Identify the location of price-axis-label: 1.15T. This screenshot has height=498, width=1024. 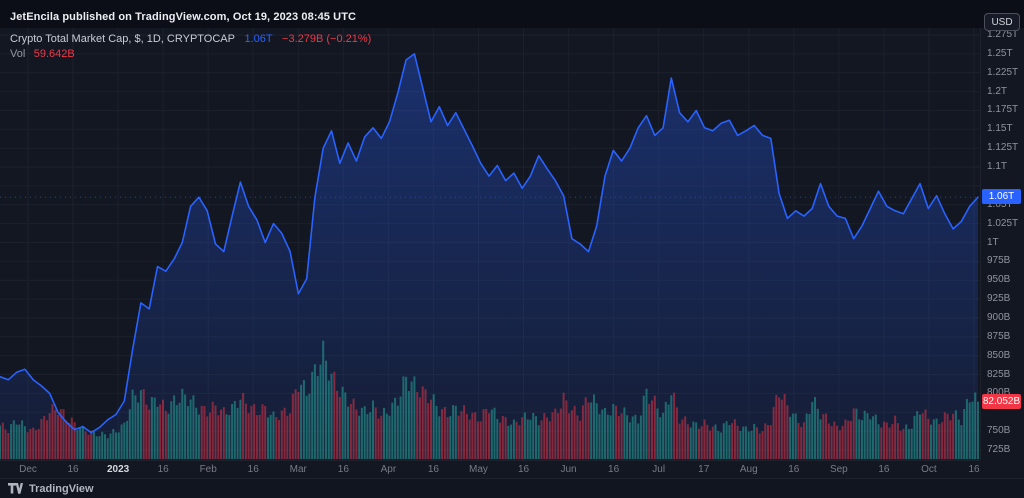
(1000, 129).